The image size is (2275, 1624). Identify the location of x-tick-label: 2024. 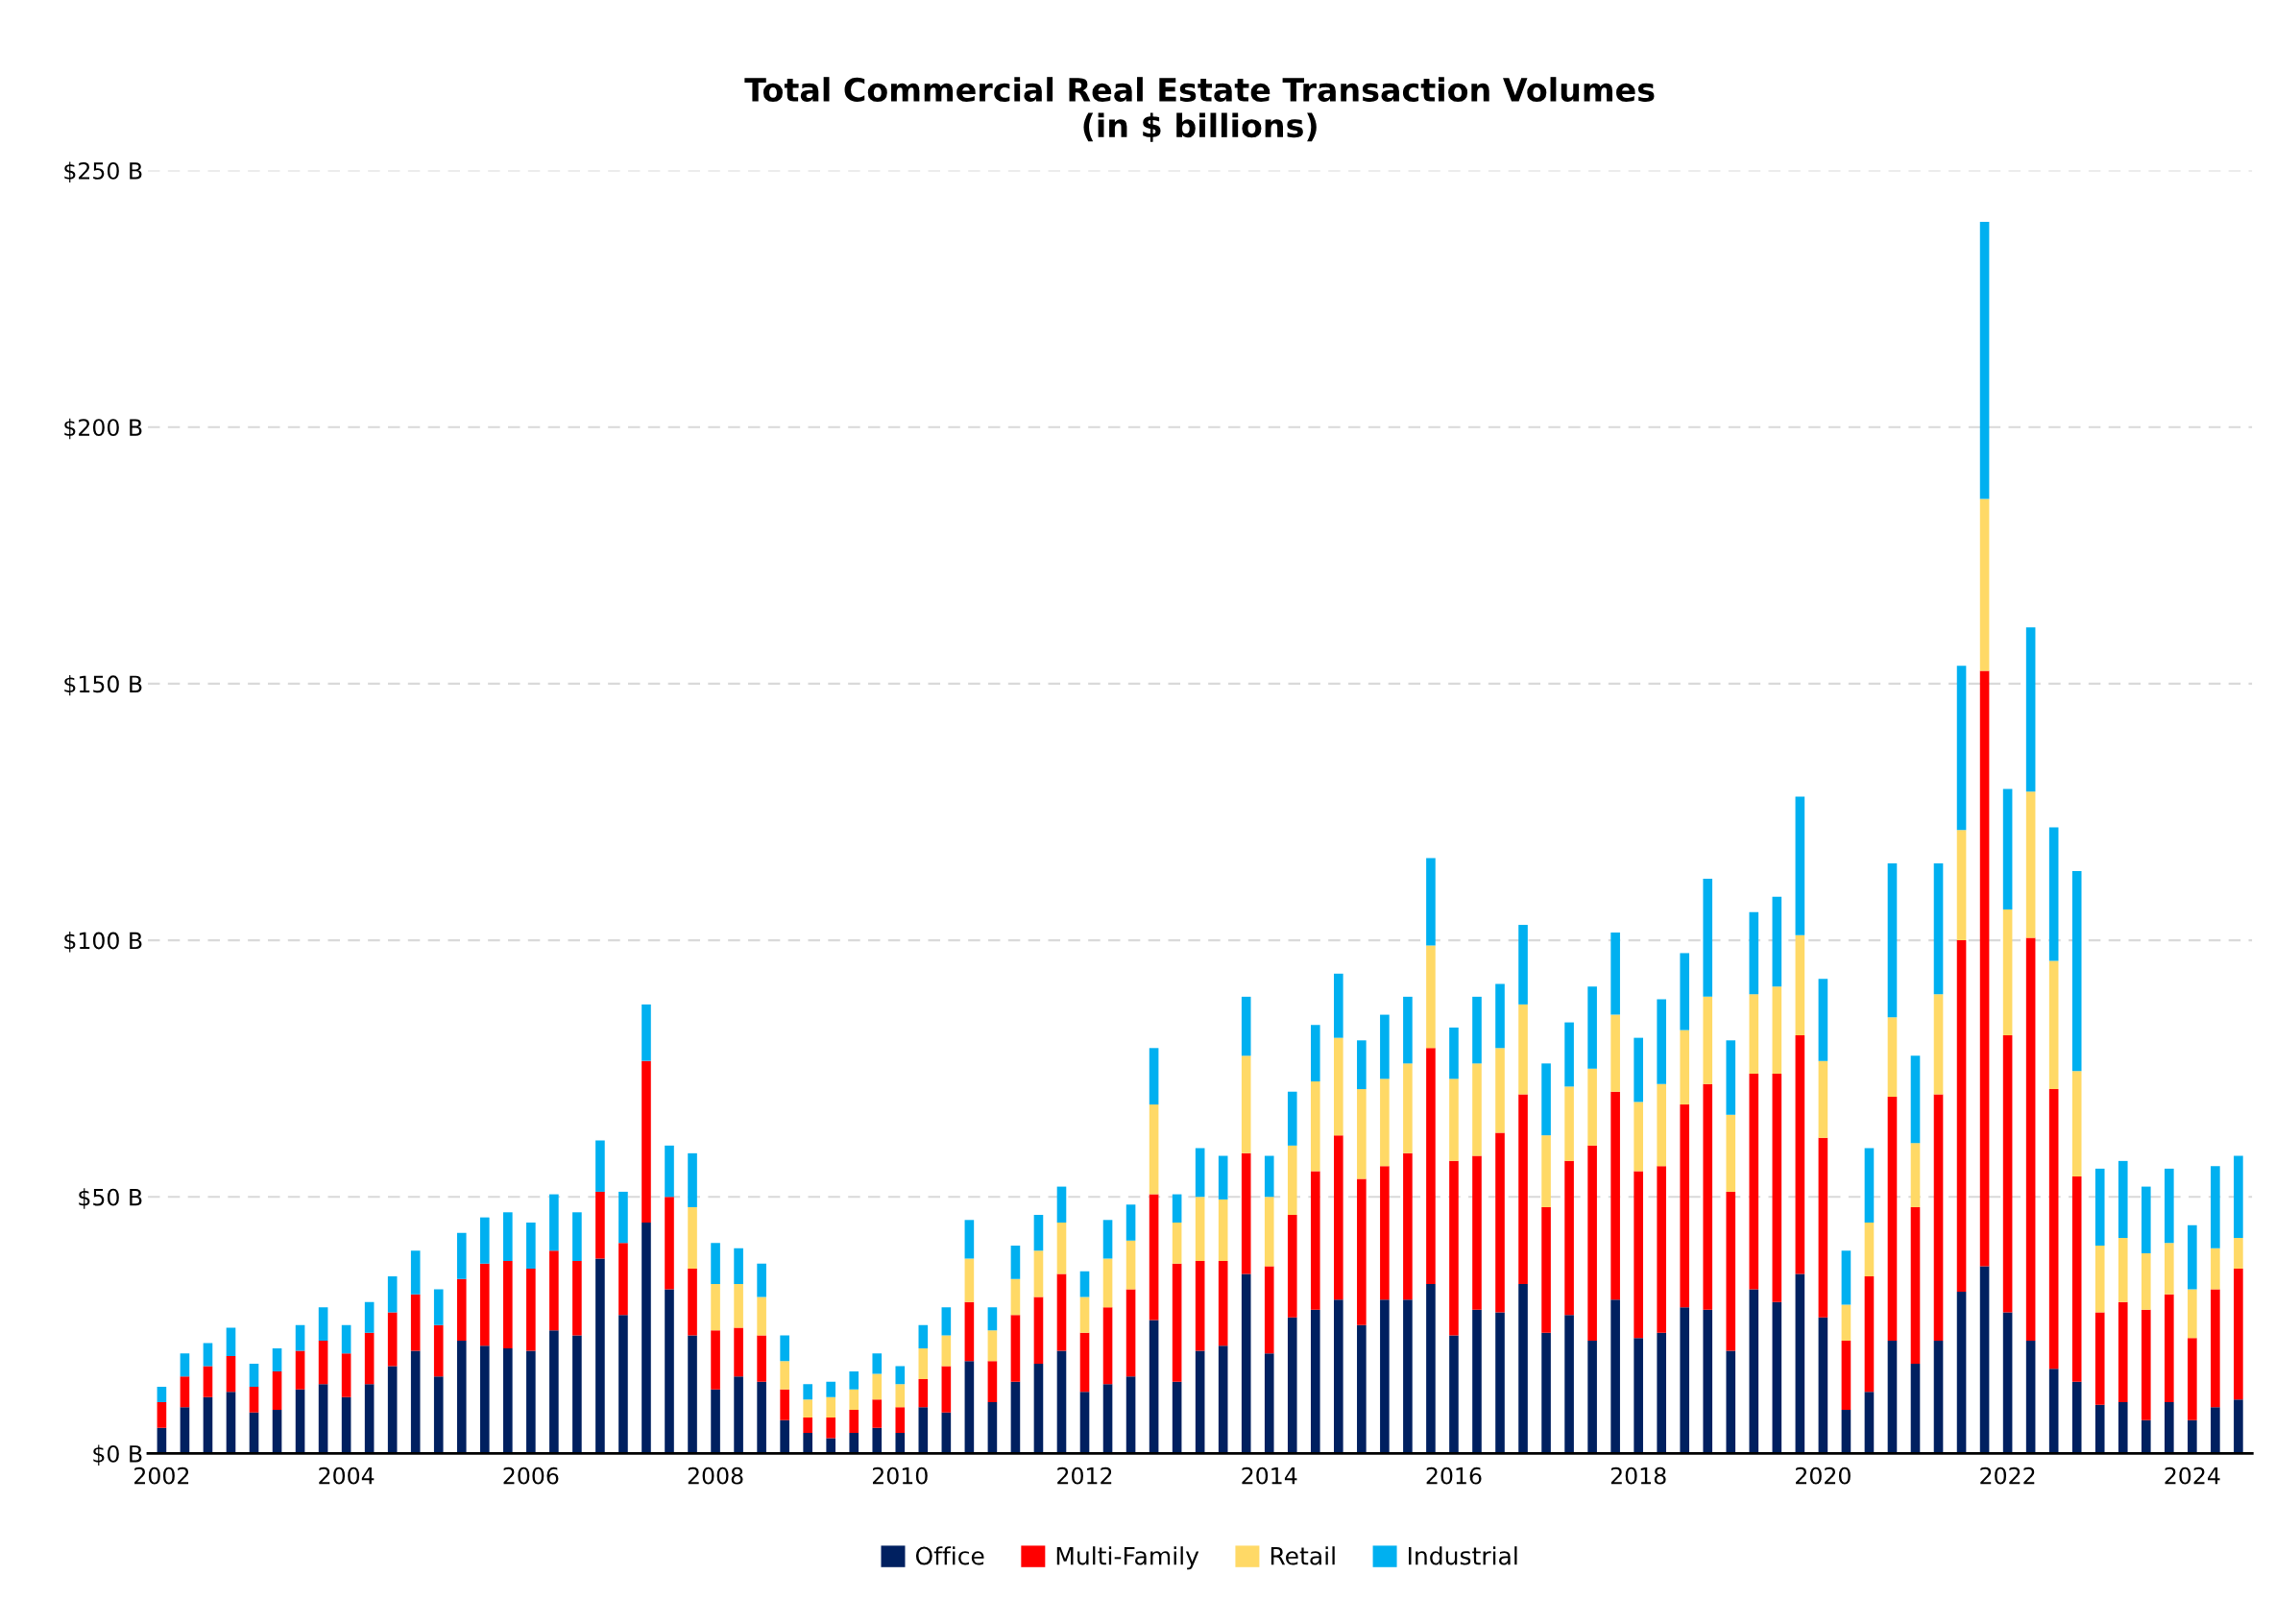
(2192, 1475).